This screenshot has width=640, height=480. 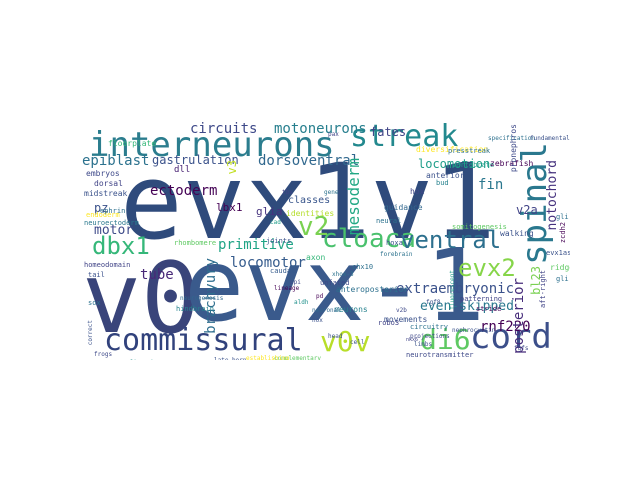 What do you see at coordinates (450, 240) in the screenshot?
I see `word-ventral: ventral` at bounding box center [450, 240].